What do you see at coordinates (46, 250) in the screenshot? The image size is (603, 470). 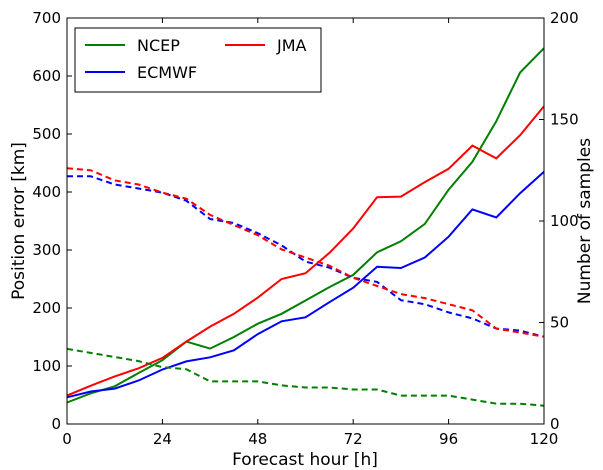 I see `y-left-tick-label: 300` at bounding box center [46, 250].